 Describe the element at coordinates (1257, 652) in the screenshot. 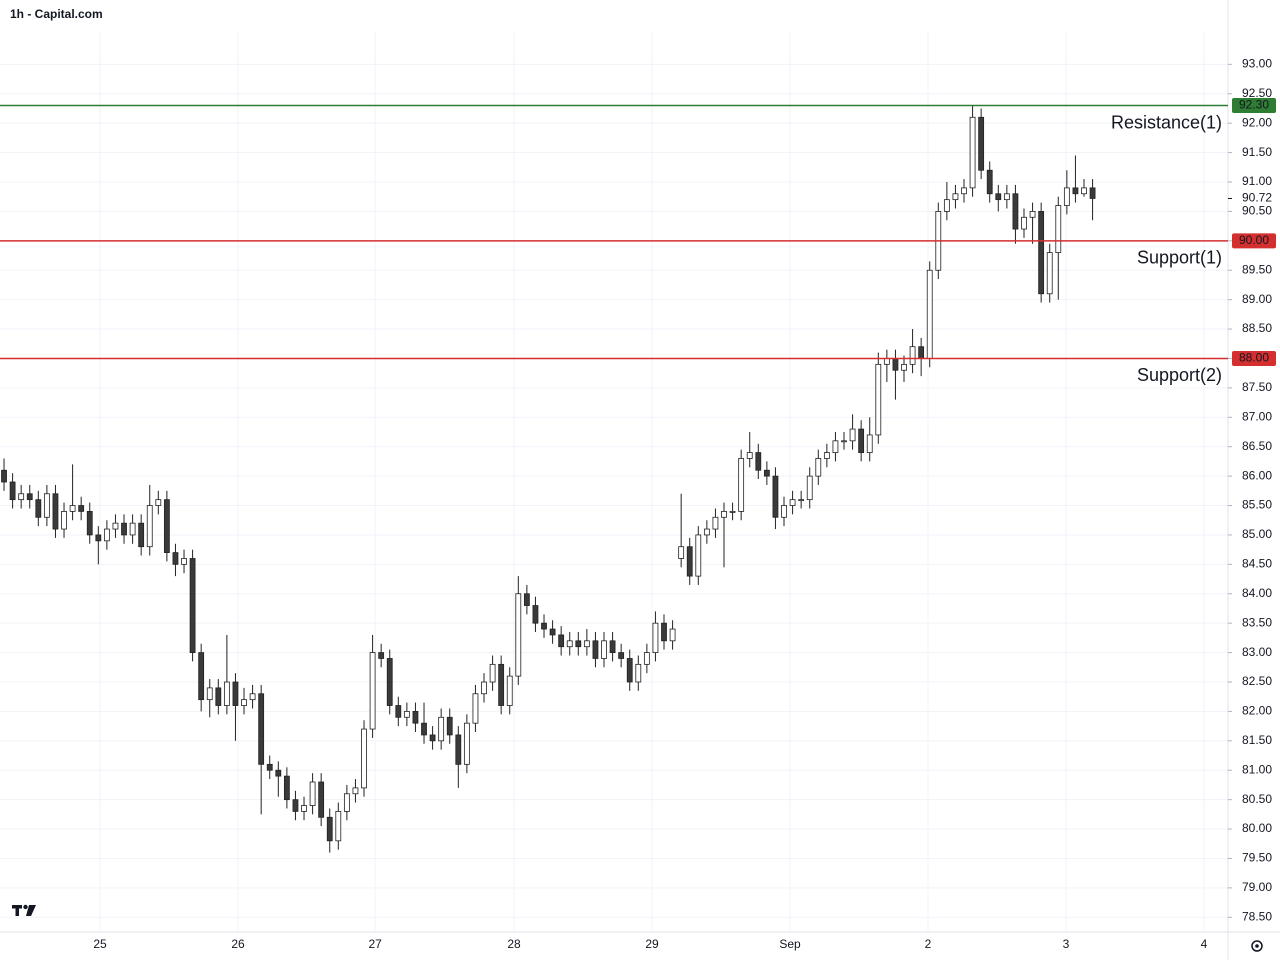

I see `y-tick-label: 83.00` at that location.